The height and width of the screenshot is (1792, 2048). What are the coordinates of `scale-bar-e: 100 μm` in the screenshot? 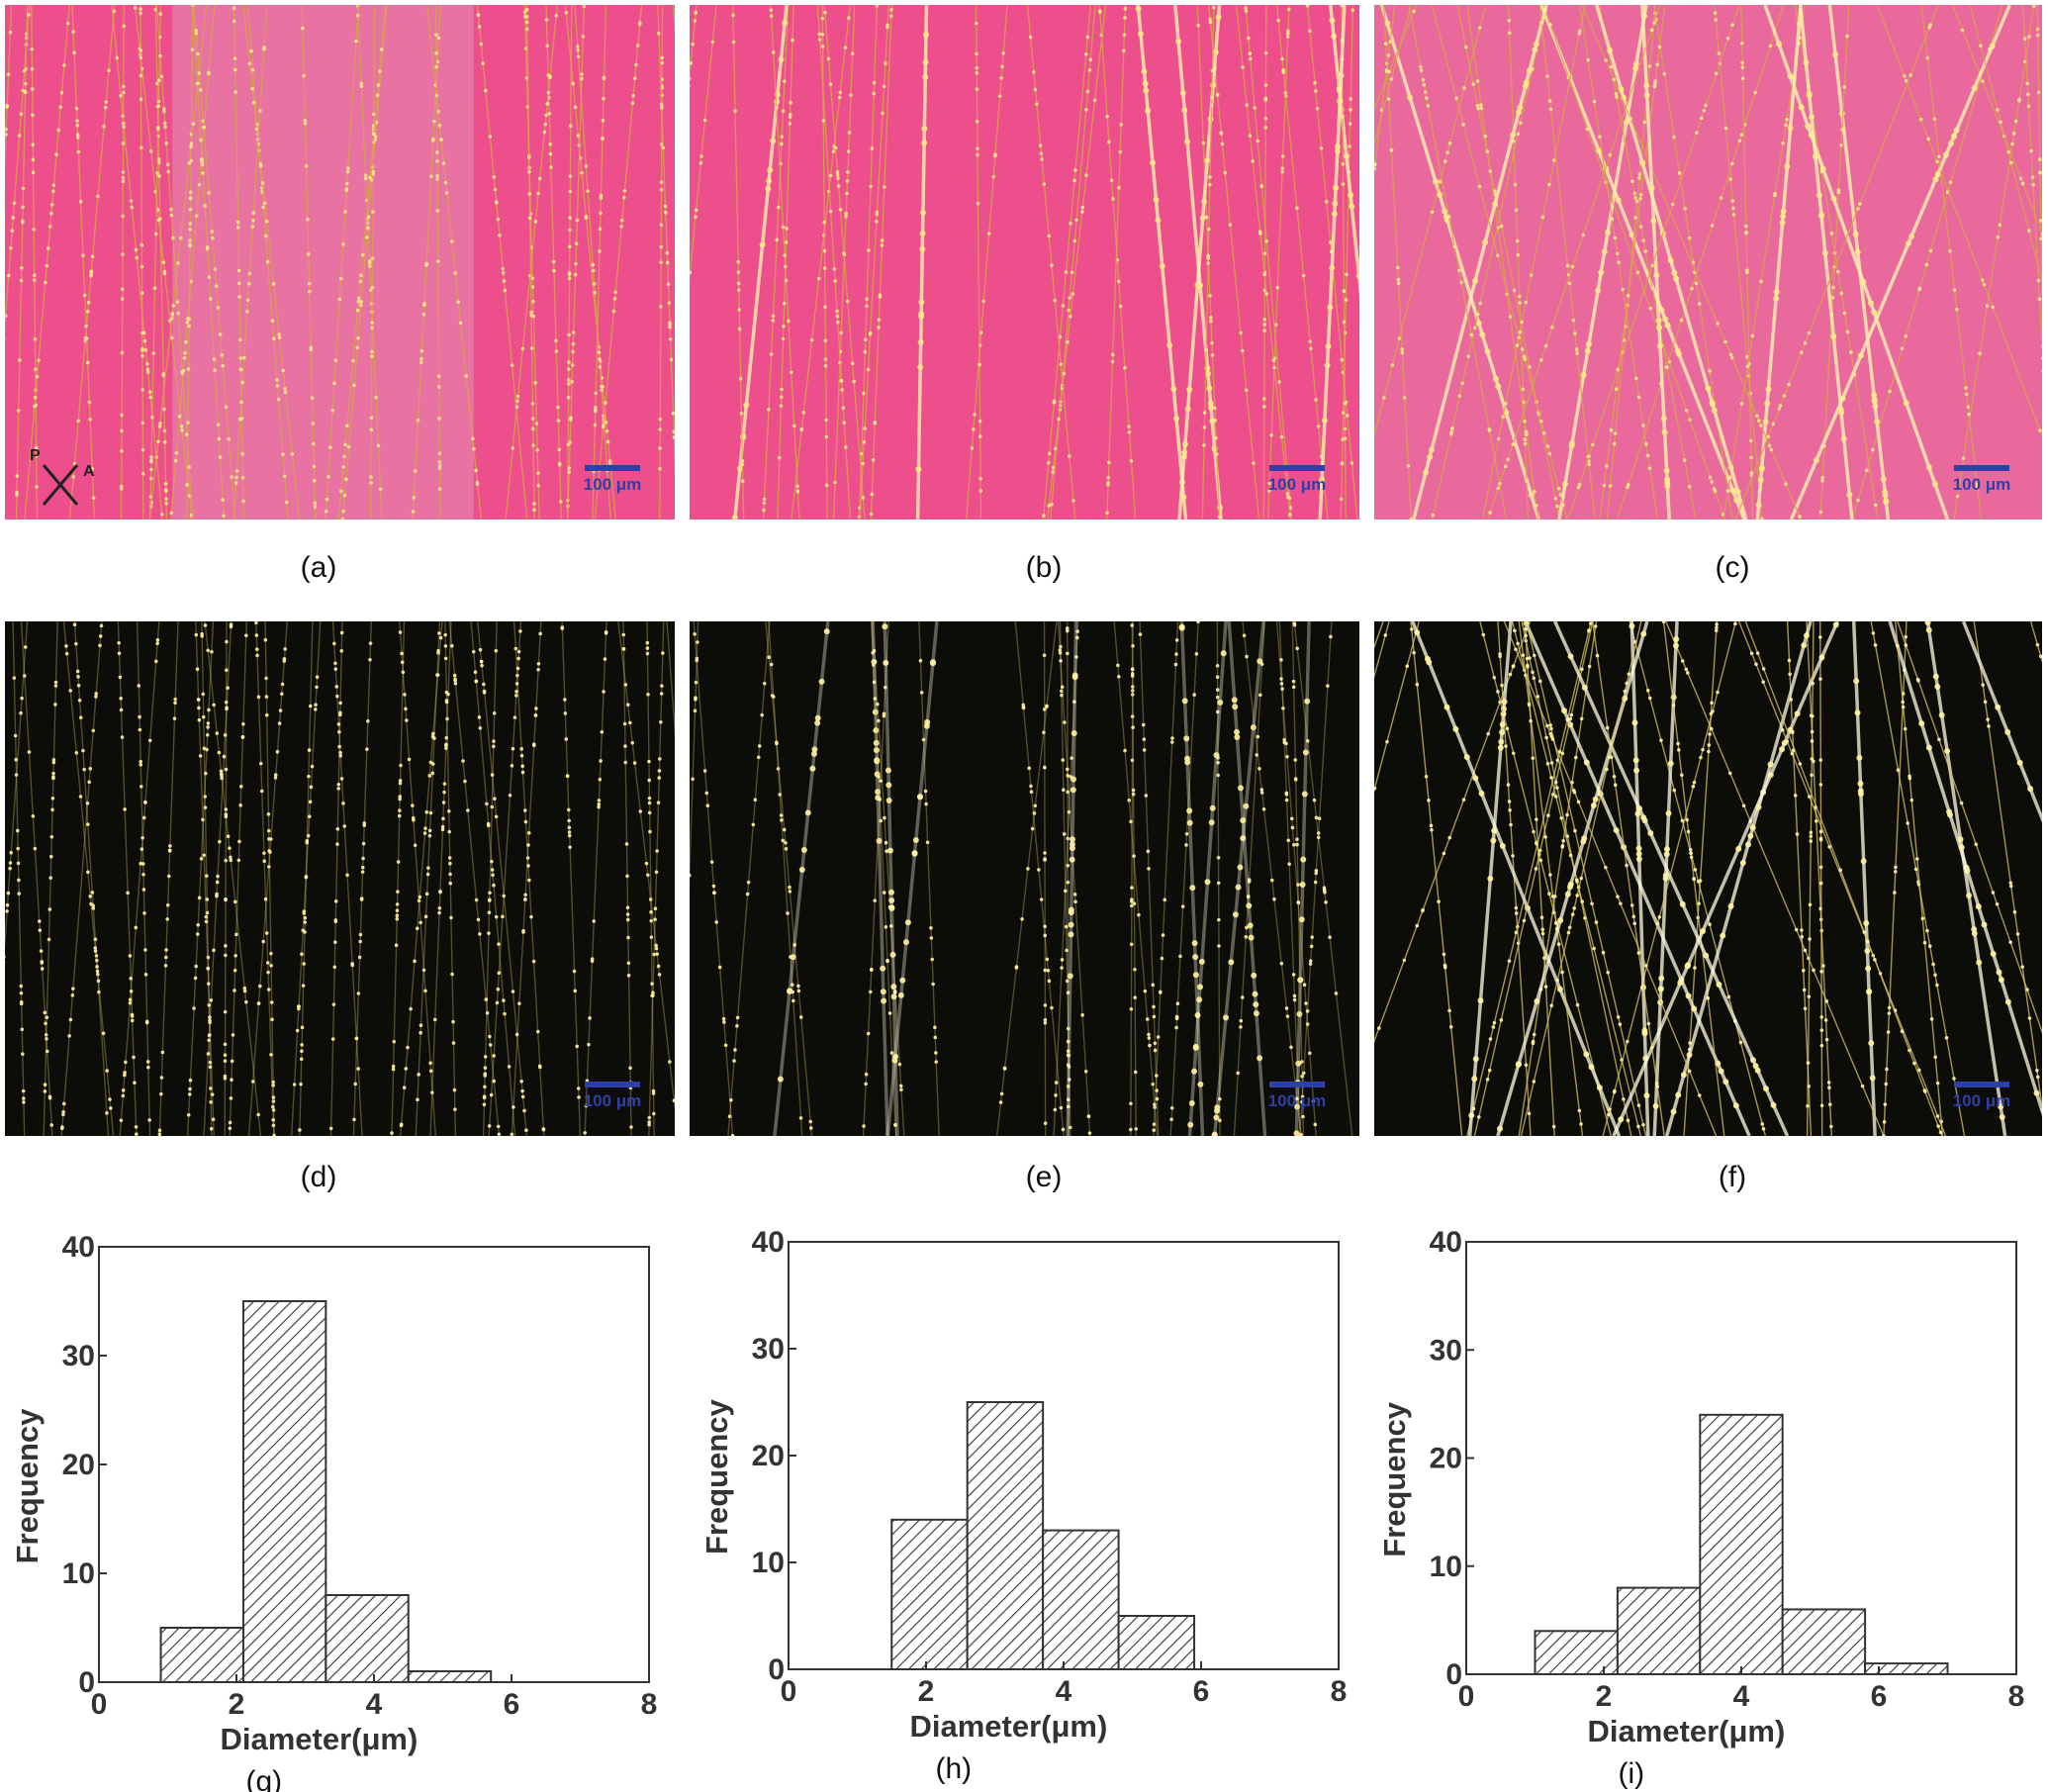 It's located at (1297, 1097).